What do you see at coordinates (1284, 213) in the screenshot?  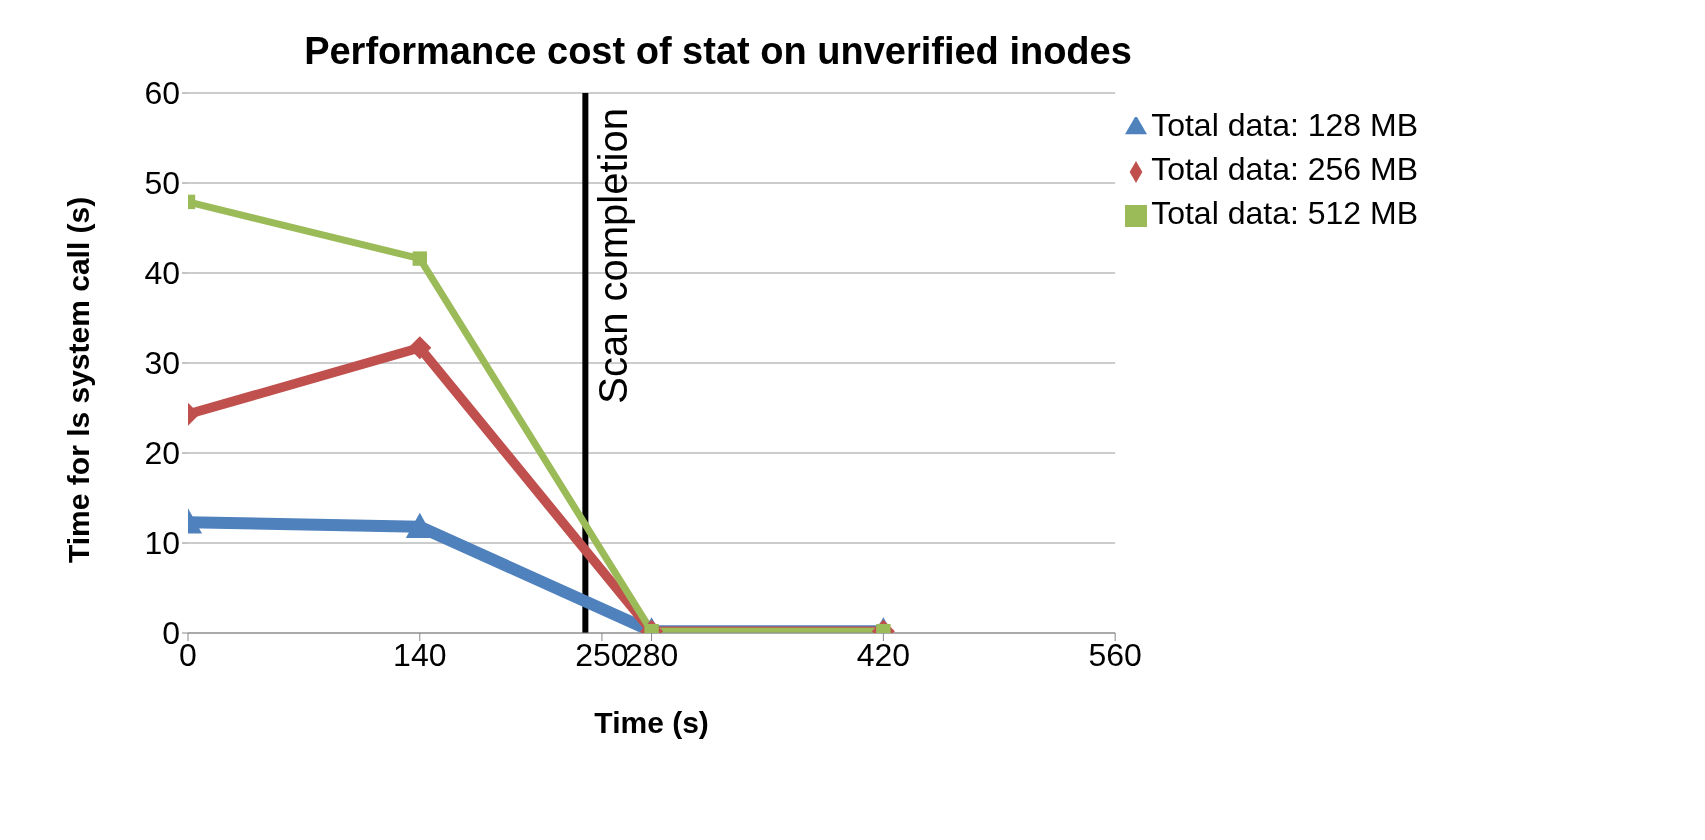 I see `legend-label: Total data: 512 MB` at bounding box center [1284, 213].